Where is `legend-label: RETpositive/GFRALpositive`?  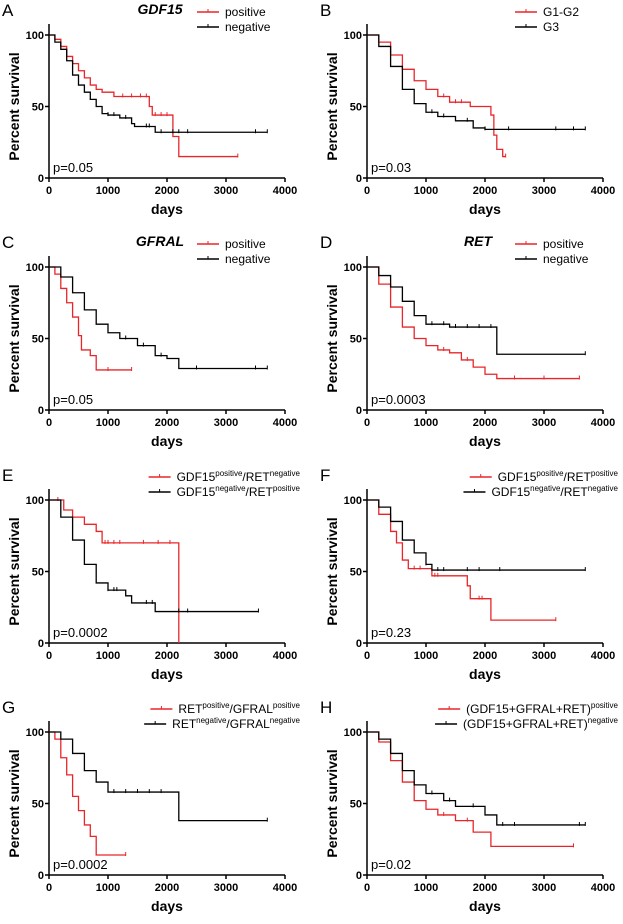
legend-label: RETpositive/GFRALpositive is located at coordinates (239, 708).